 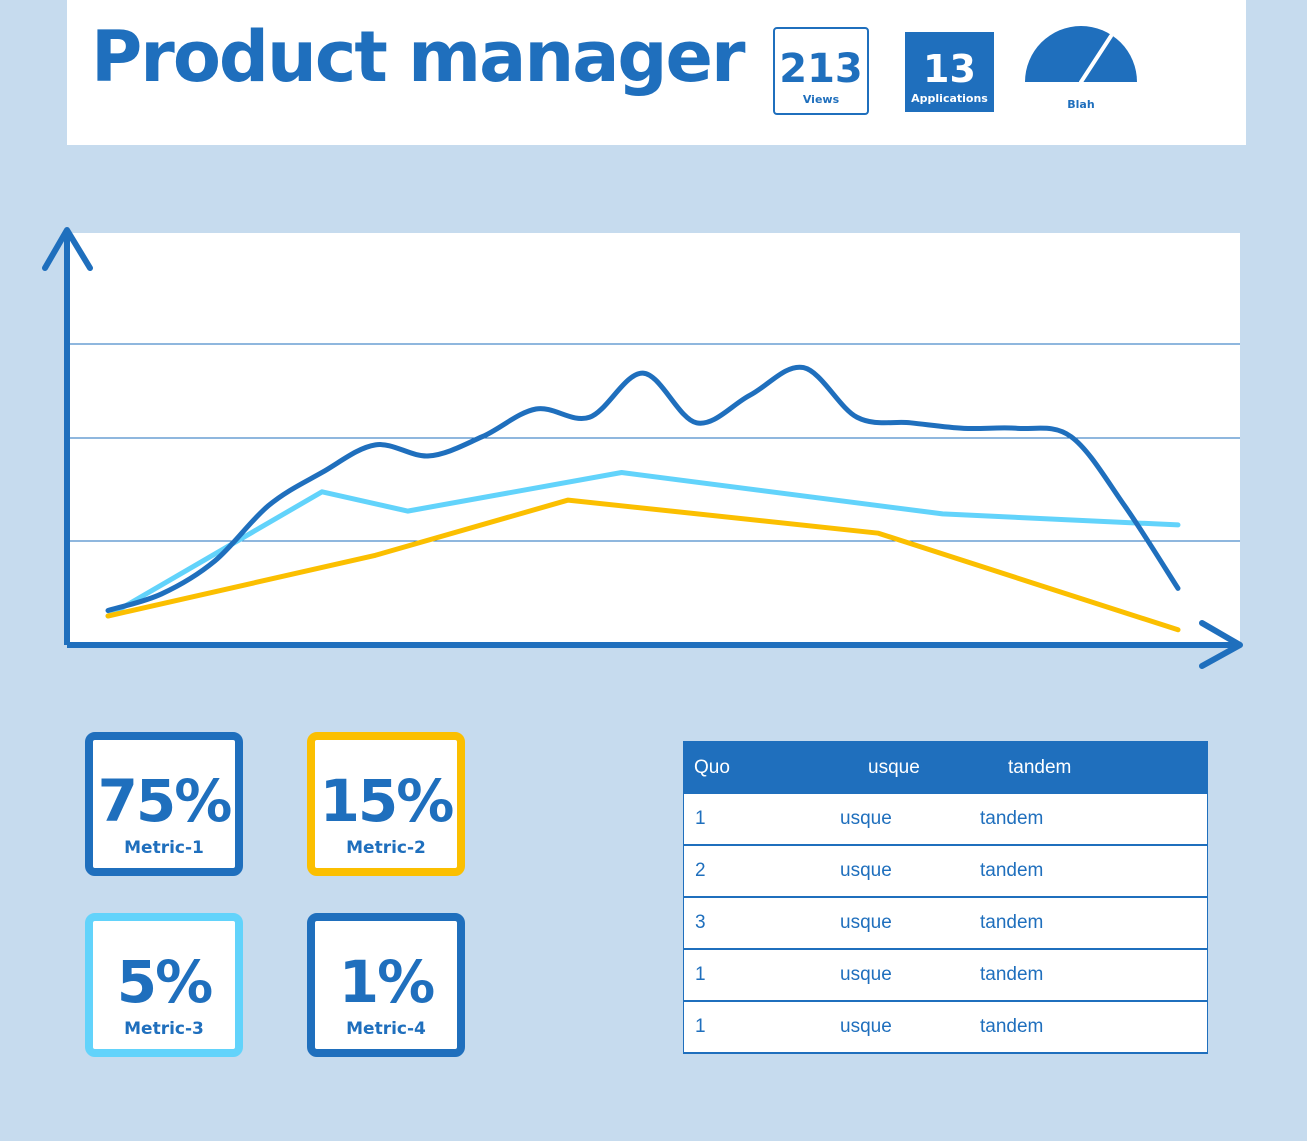 I want to click on metric-value: 5%, so click(x=164, y=982).